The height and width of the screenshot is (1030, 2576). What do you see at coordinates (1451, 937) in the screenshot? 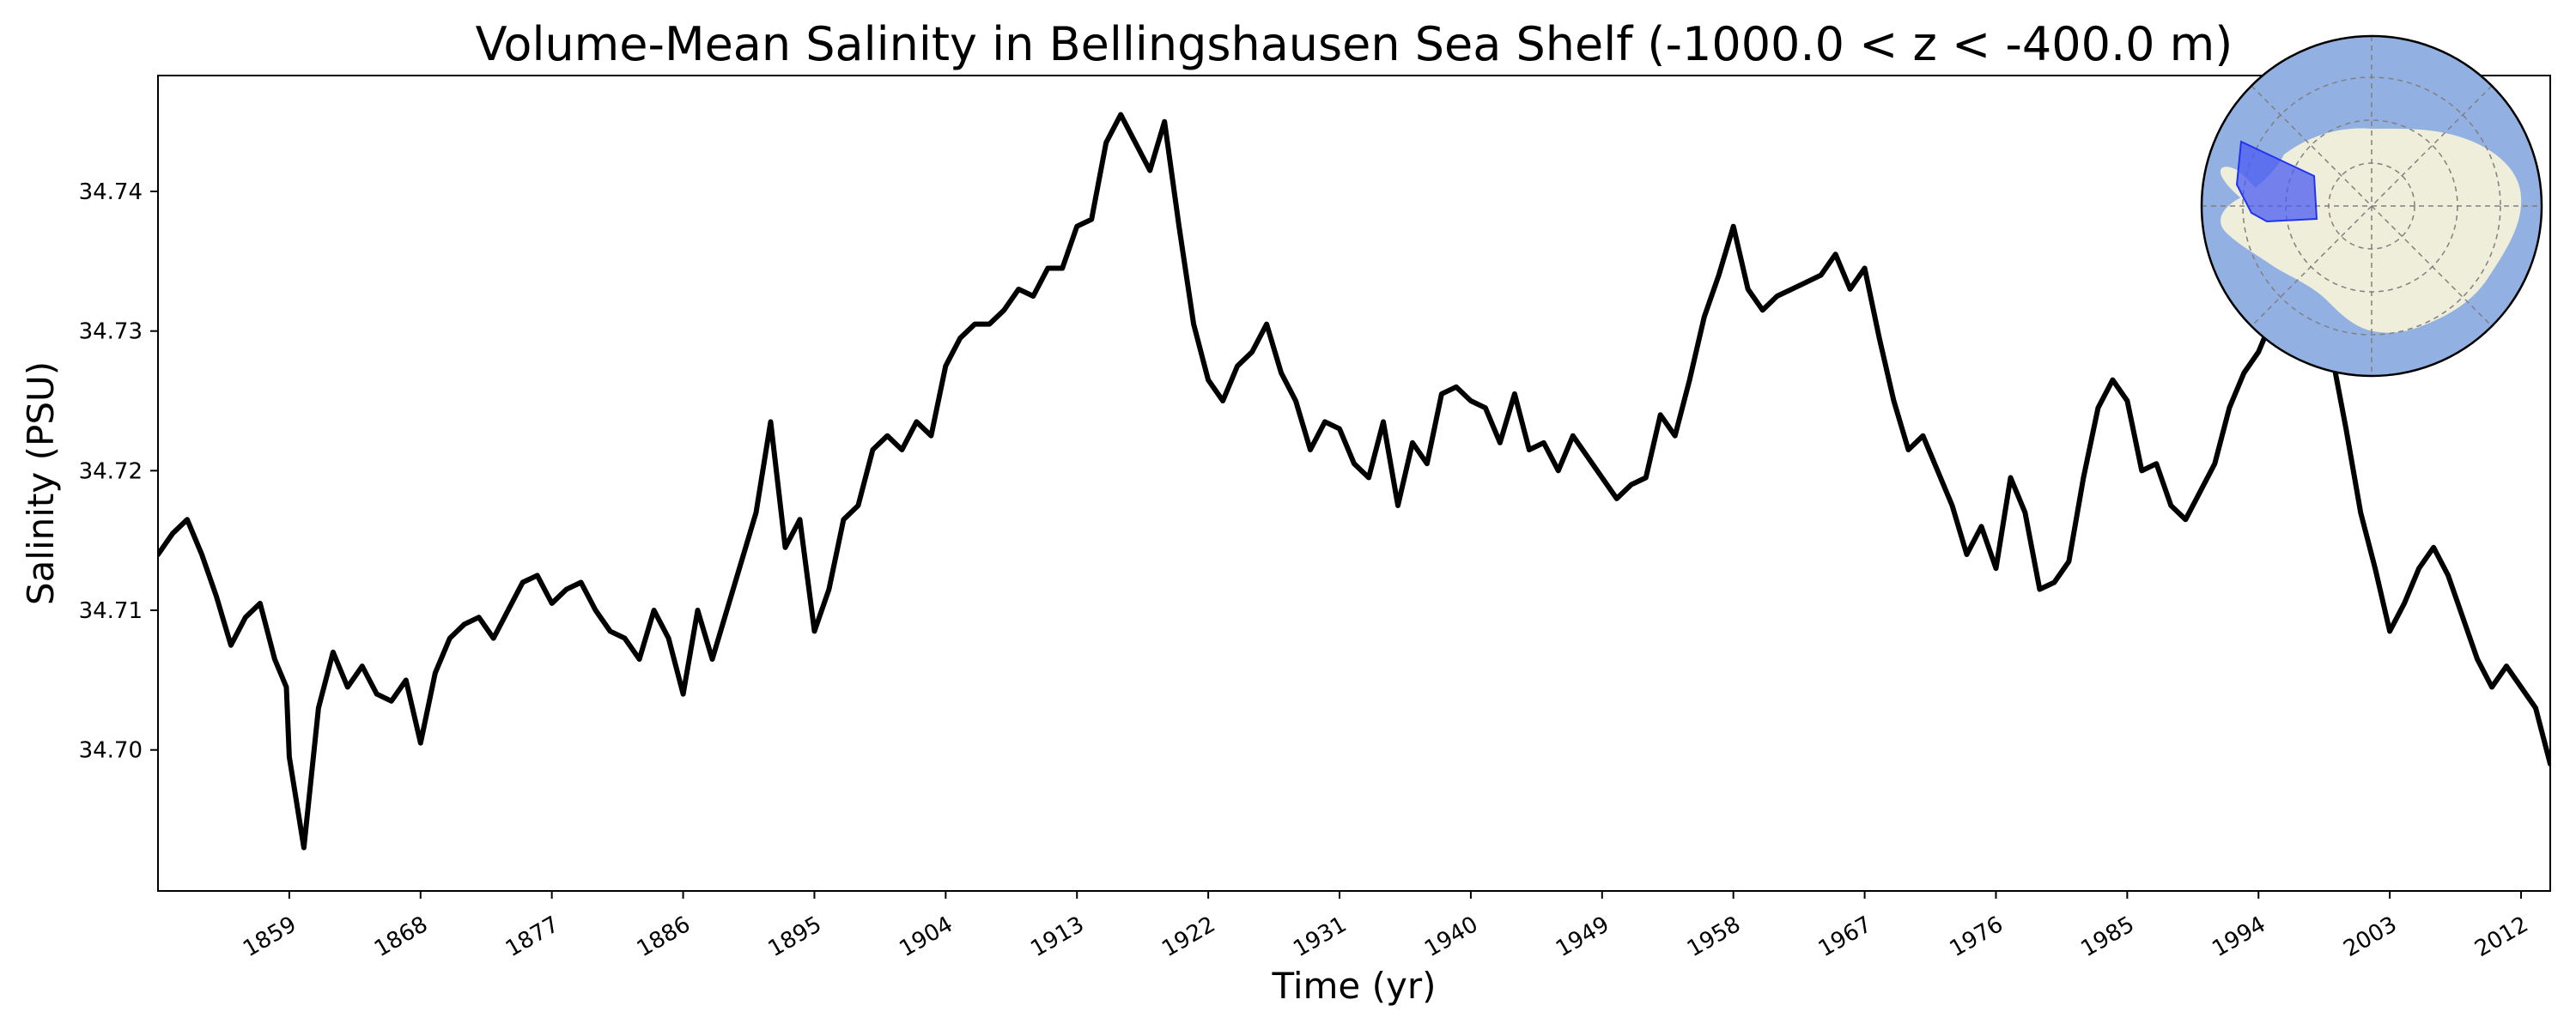
I see `x-tick-label: 1940` at bounding box center [1451, 937].